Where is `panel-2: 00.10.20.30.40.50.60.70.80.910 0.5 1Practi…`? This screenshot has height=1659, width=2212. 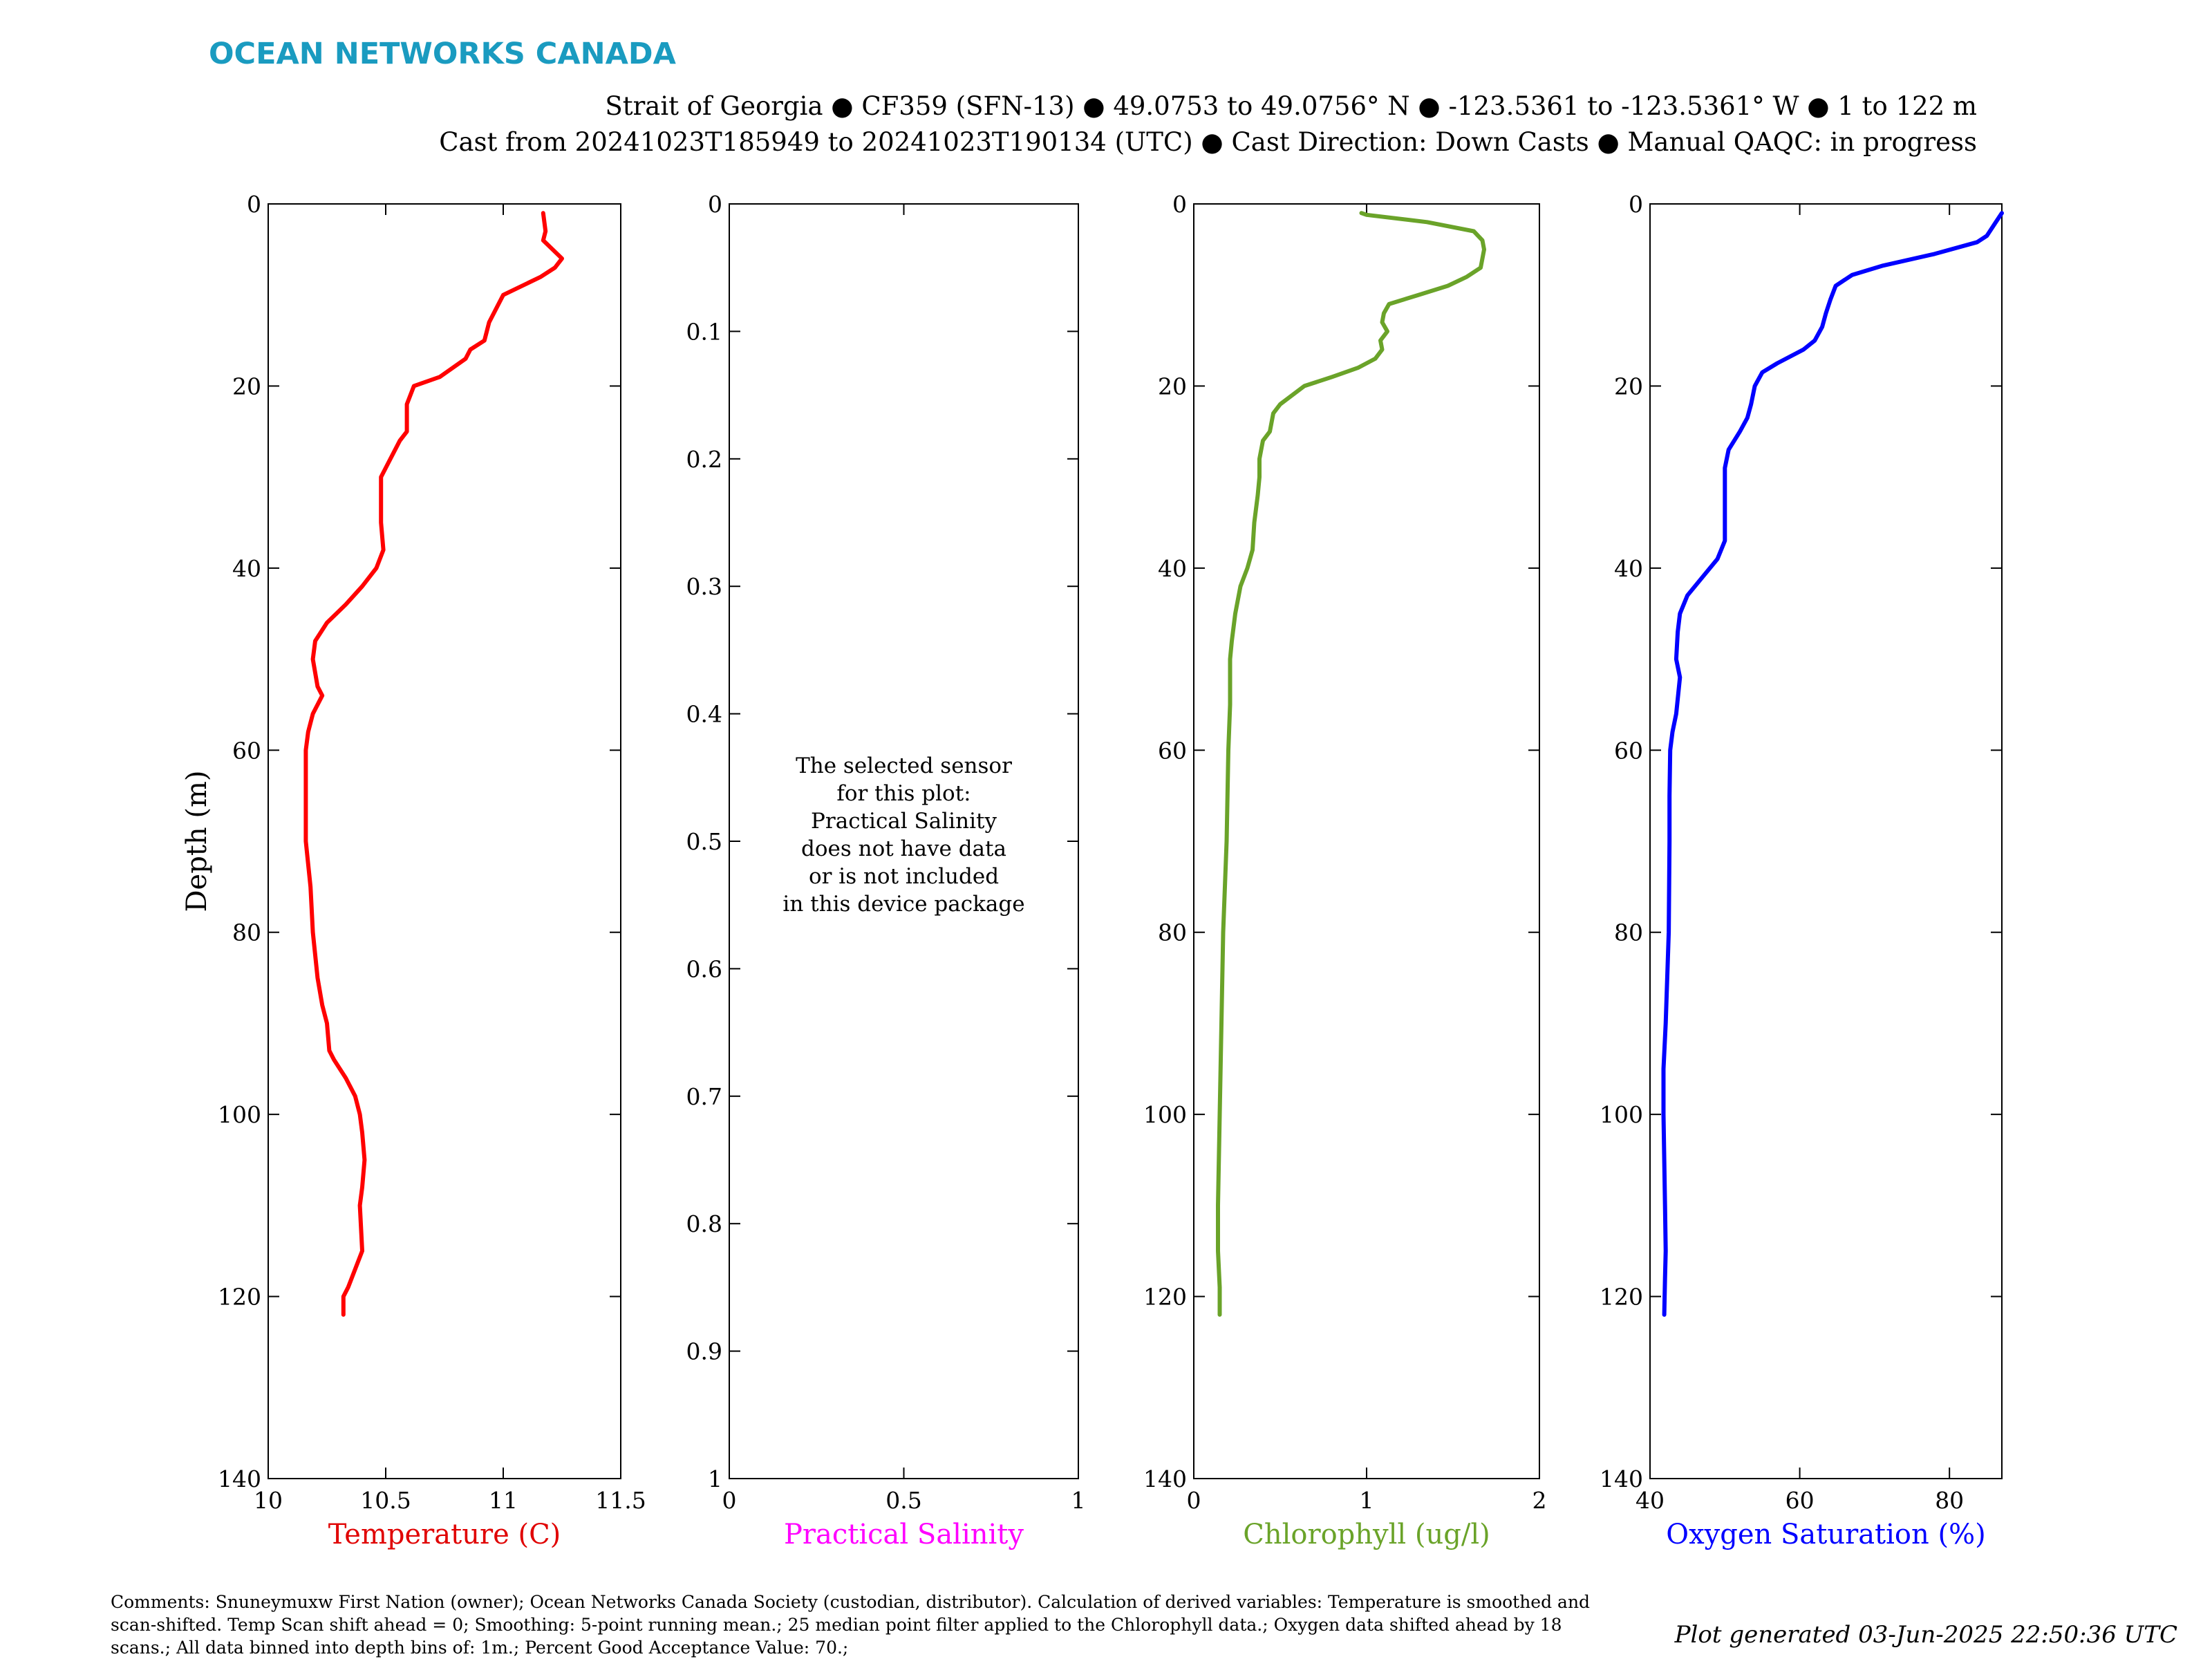 panel-2: 00.10.20.30.40.50.60.70.80.910 0.5 1Practi… is located at coordinates (886, 871).